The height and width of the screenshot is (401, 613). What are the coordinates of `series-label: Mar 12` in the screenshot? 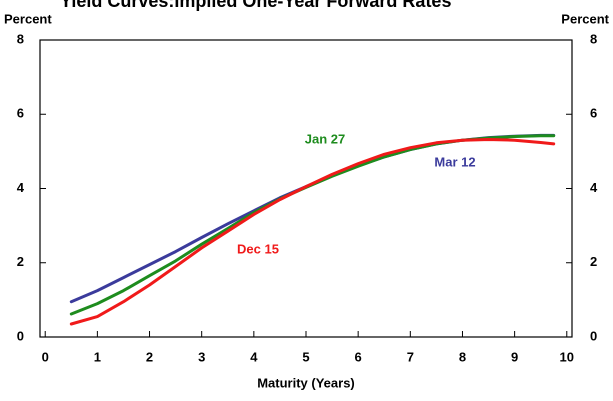 It's located at (454, 161).